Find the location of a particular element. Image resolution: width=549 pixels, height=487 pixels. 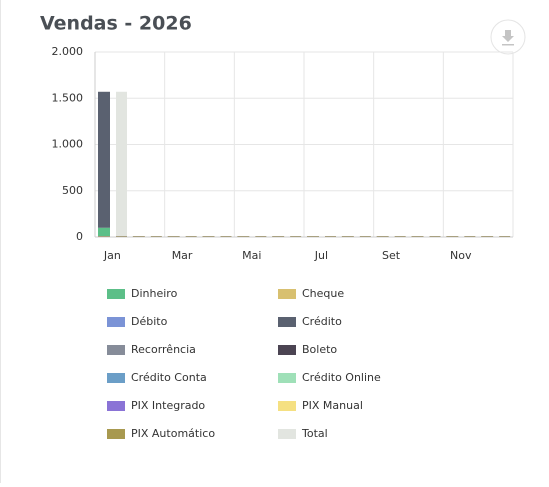

legend-label: Crédito Online is located at coordinates (341, 377).